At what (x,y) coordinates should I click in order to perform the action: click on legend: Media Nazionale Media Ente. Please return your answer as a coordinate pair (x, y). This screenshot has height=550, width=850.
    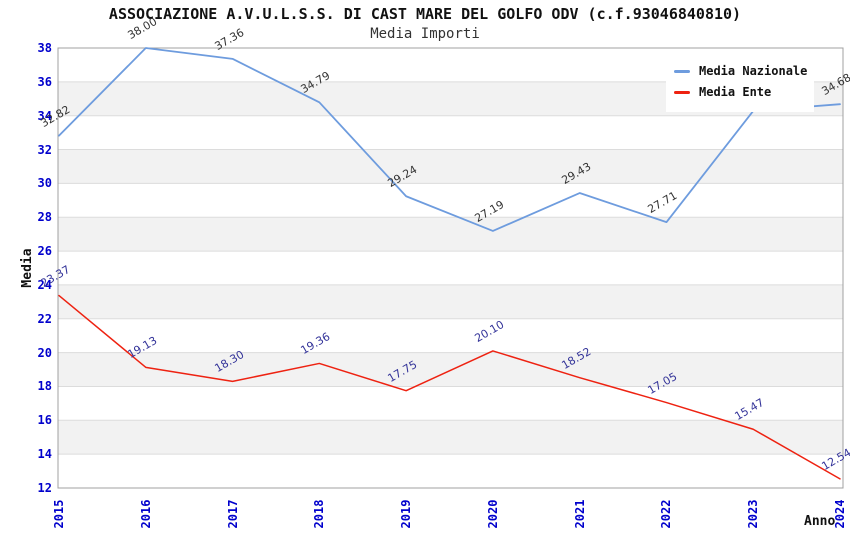
    Looking at the image, I should click on (740, 84).